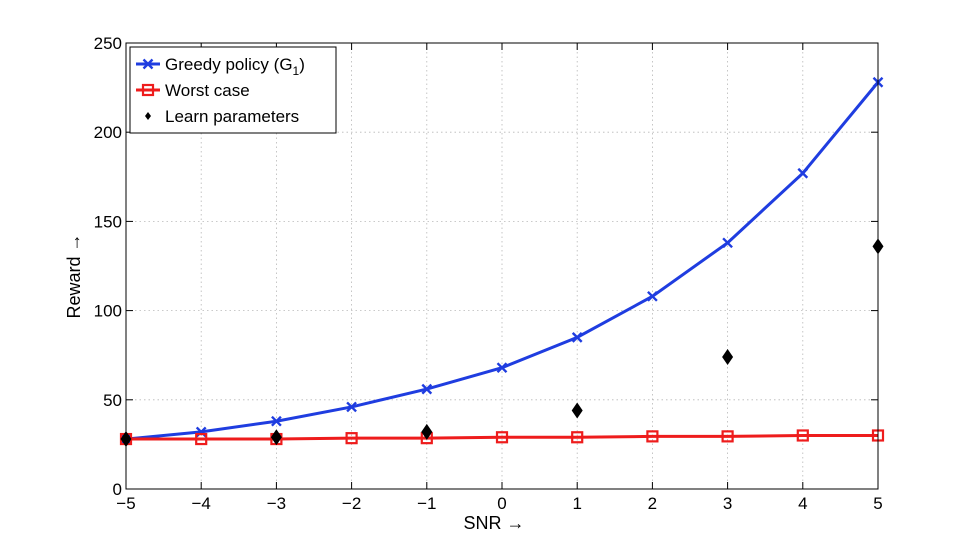 The height and width of the screenshot is (549, 969). Describe the element at coordinates (493, 523) in the screenshot. I see `x-axis-label: SNR →` at that location.